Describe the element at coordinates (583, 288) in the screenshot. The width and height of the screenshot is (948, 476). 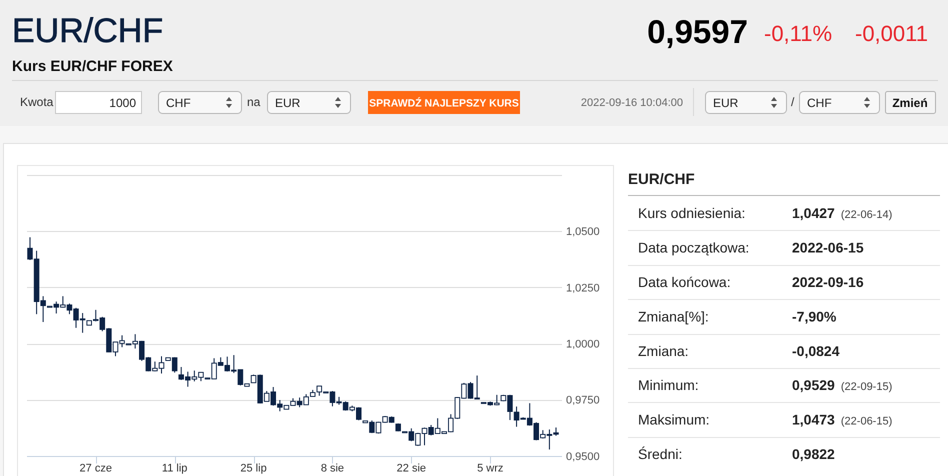
I see `y-tick-label: 1,0250` at that location.